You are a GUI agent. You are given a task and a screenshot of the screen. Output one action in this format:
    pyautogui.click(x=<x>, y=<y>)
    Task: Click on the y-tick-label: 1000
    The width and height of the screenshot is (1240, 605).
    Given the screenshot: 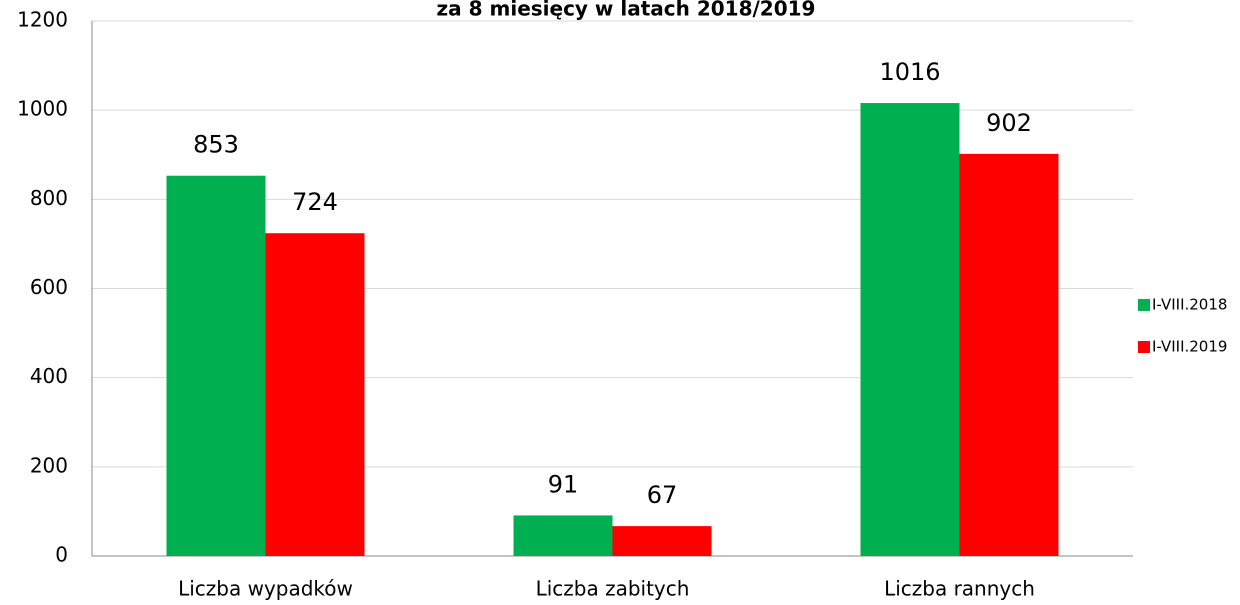 What is the action you would take?
    pyautogui.click(x=42, y=109)
    